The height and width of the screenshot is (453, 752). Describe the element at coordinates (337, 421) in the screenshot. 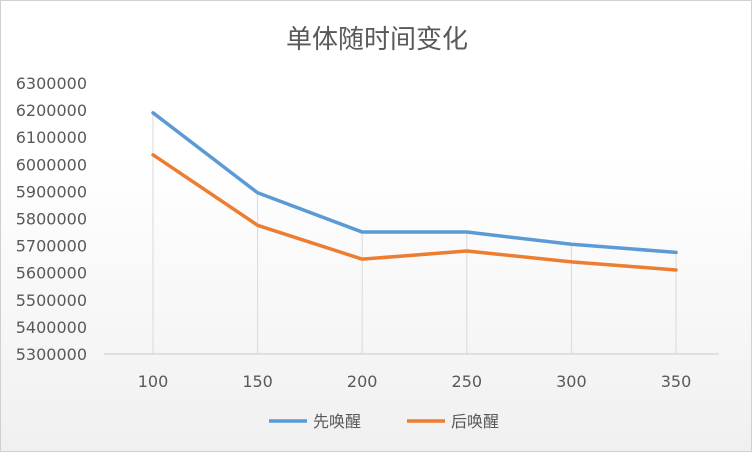

I see `legend-label: 先唤醒` at that location.